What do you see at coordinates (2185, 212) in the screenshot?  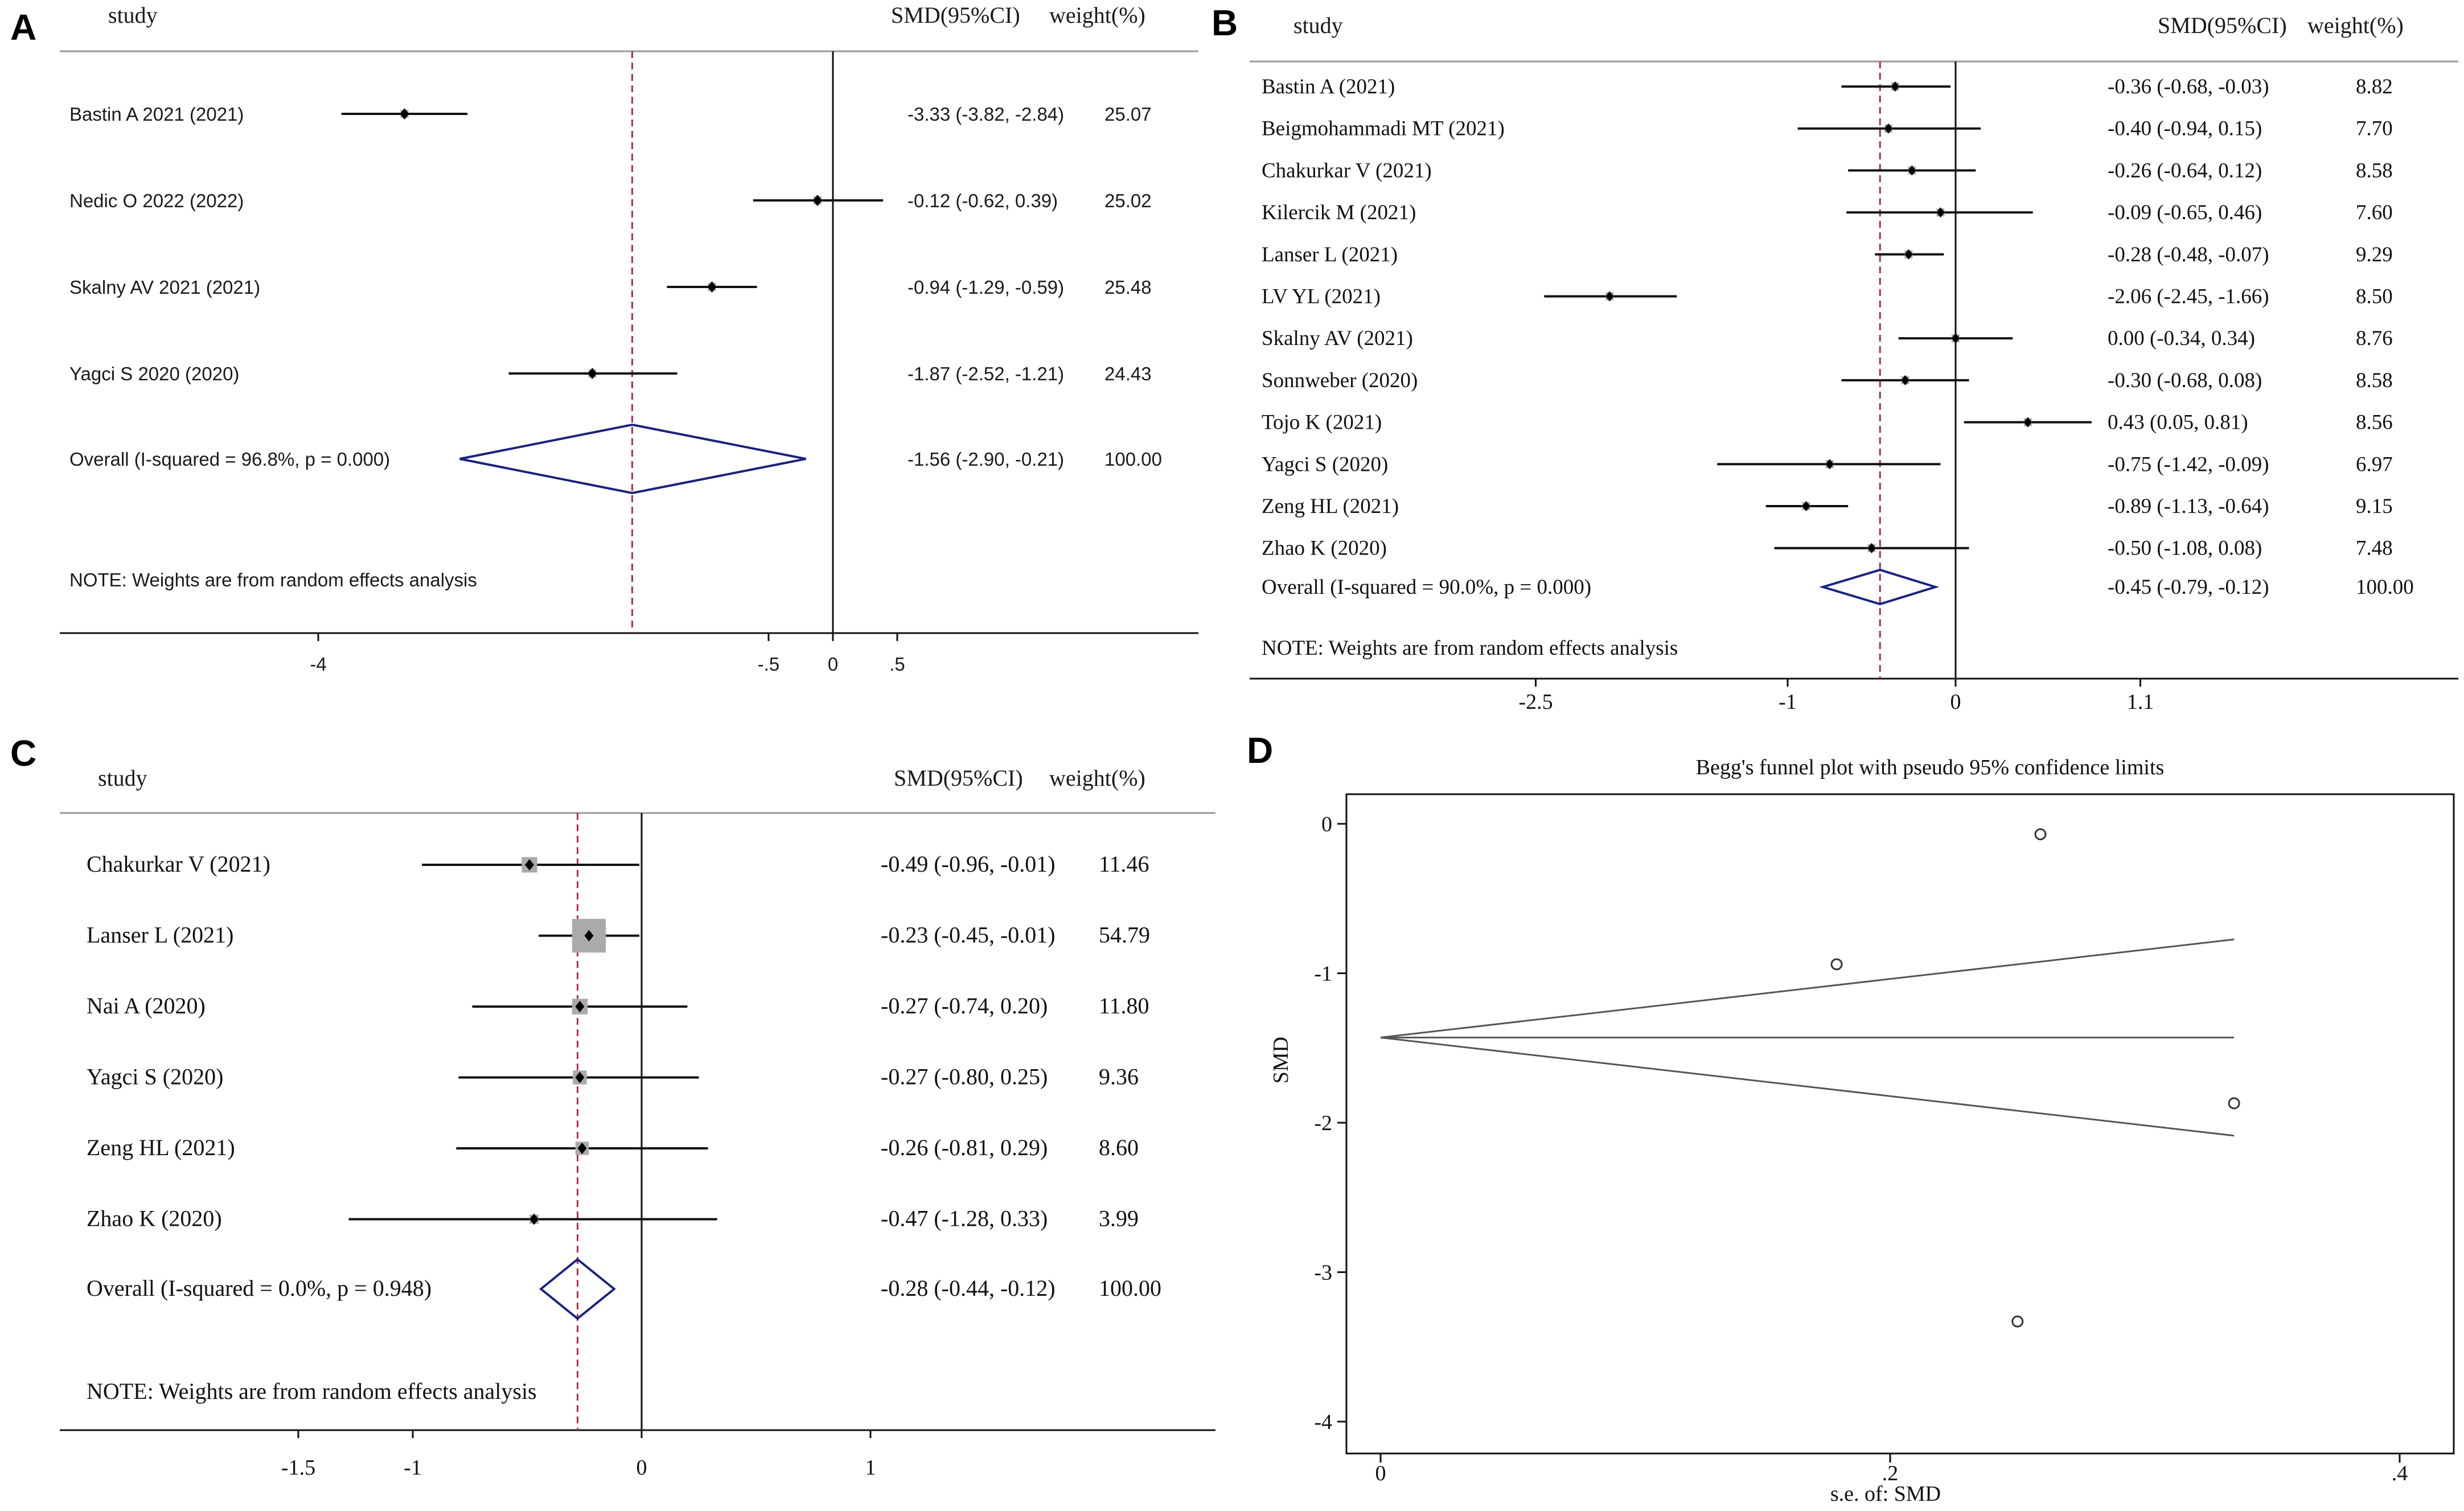 I see `study-ci: -0.09 (-0.65, 0.46)` at bounding box center [2185, 212].